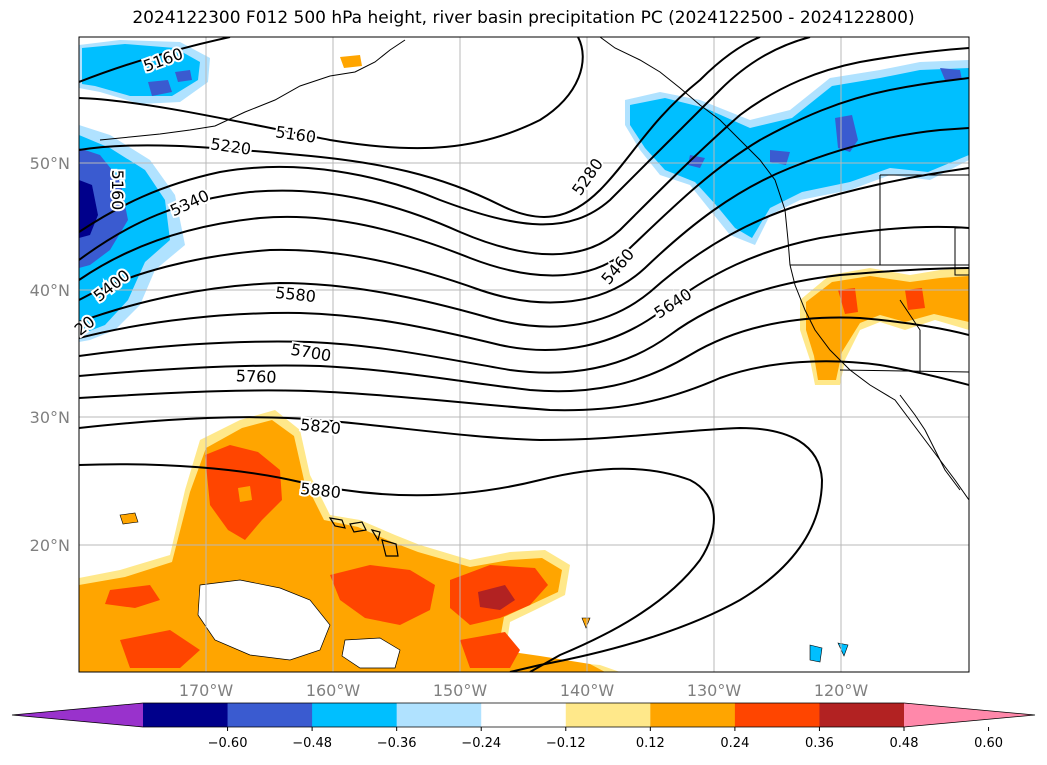 The image size is (1047, 765). What do you see at coordinates (904, 743) in the screenshot?
I see `colorbar-tick-label: 0.48` at bounding box center [904, 743].